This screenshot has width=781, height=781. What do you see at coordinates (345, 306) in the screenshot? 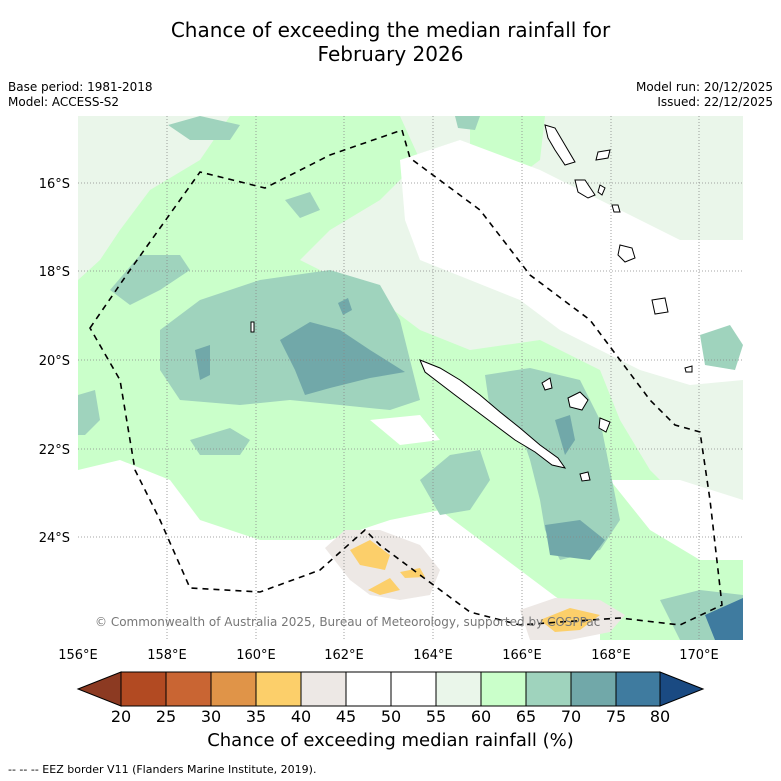
I see `band-70-75-tiny` at bounding box center [345, 306].